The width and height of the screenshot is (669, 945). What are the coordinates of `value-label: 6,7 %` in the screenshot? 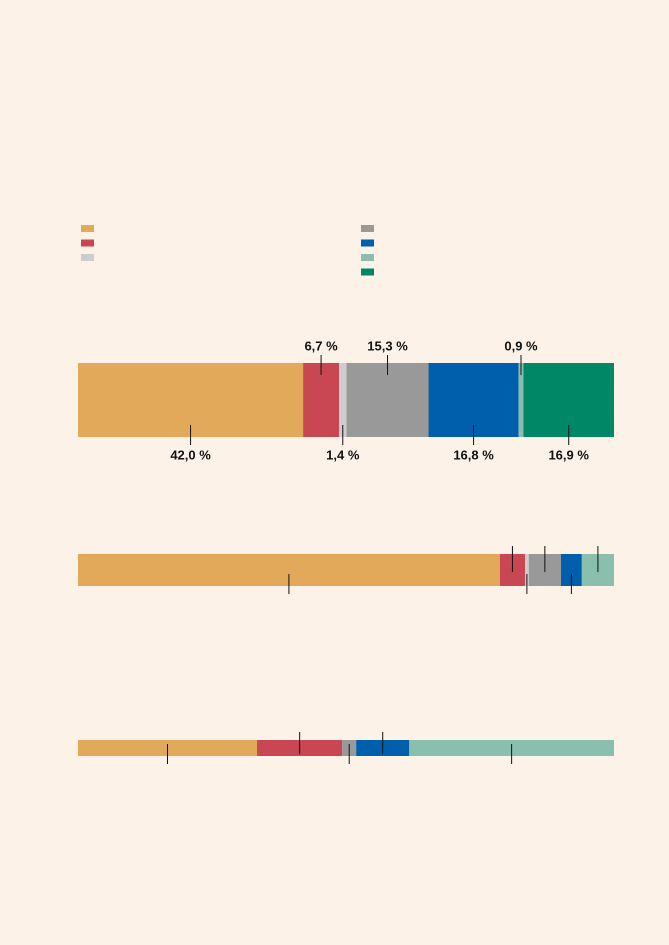 It's located at (321, 345).